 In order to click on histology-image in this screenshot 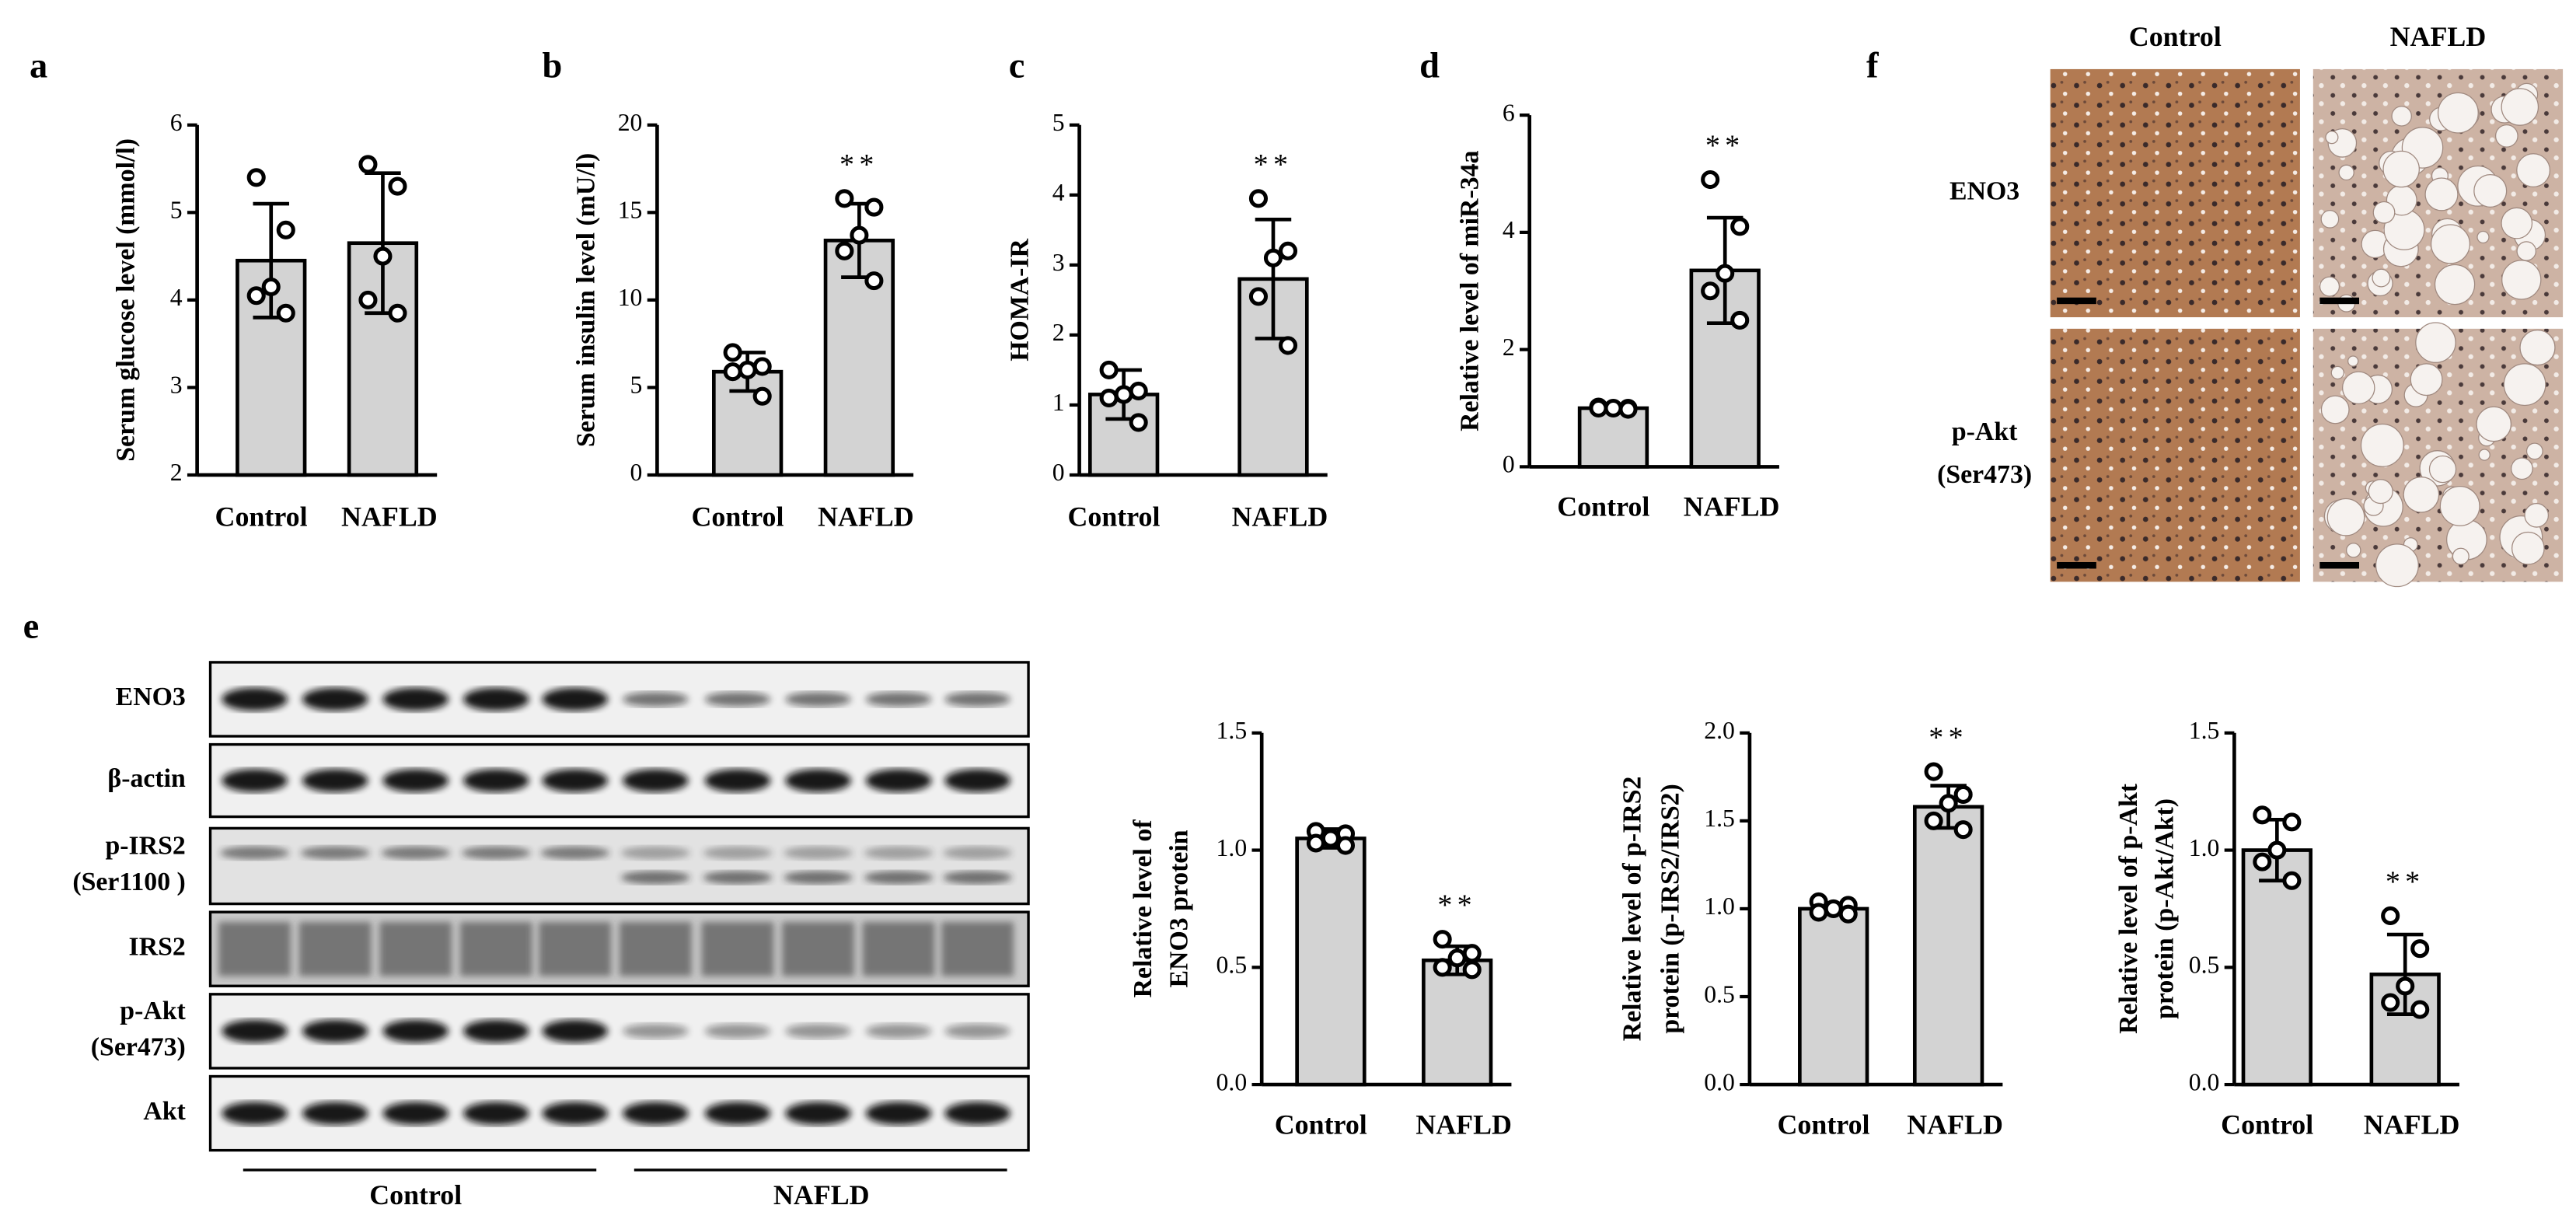, I will do `click(2175, 193)`.